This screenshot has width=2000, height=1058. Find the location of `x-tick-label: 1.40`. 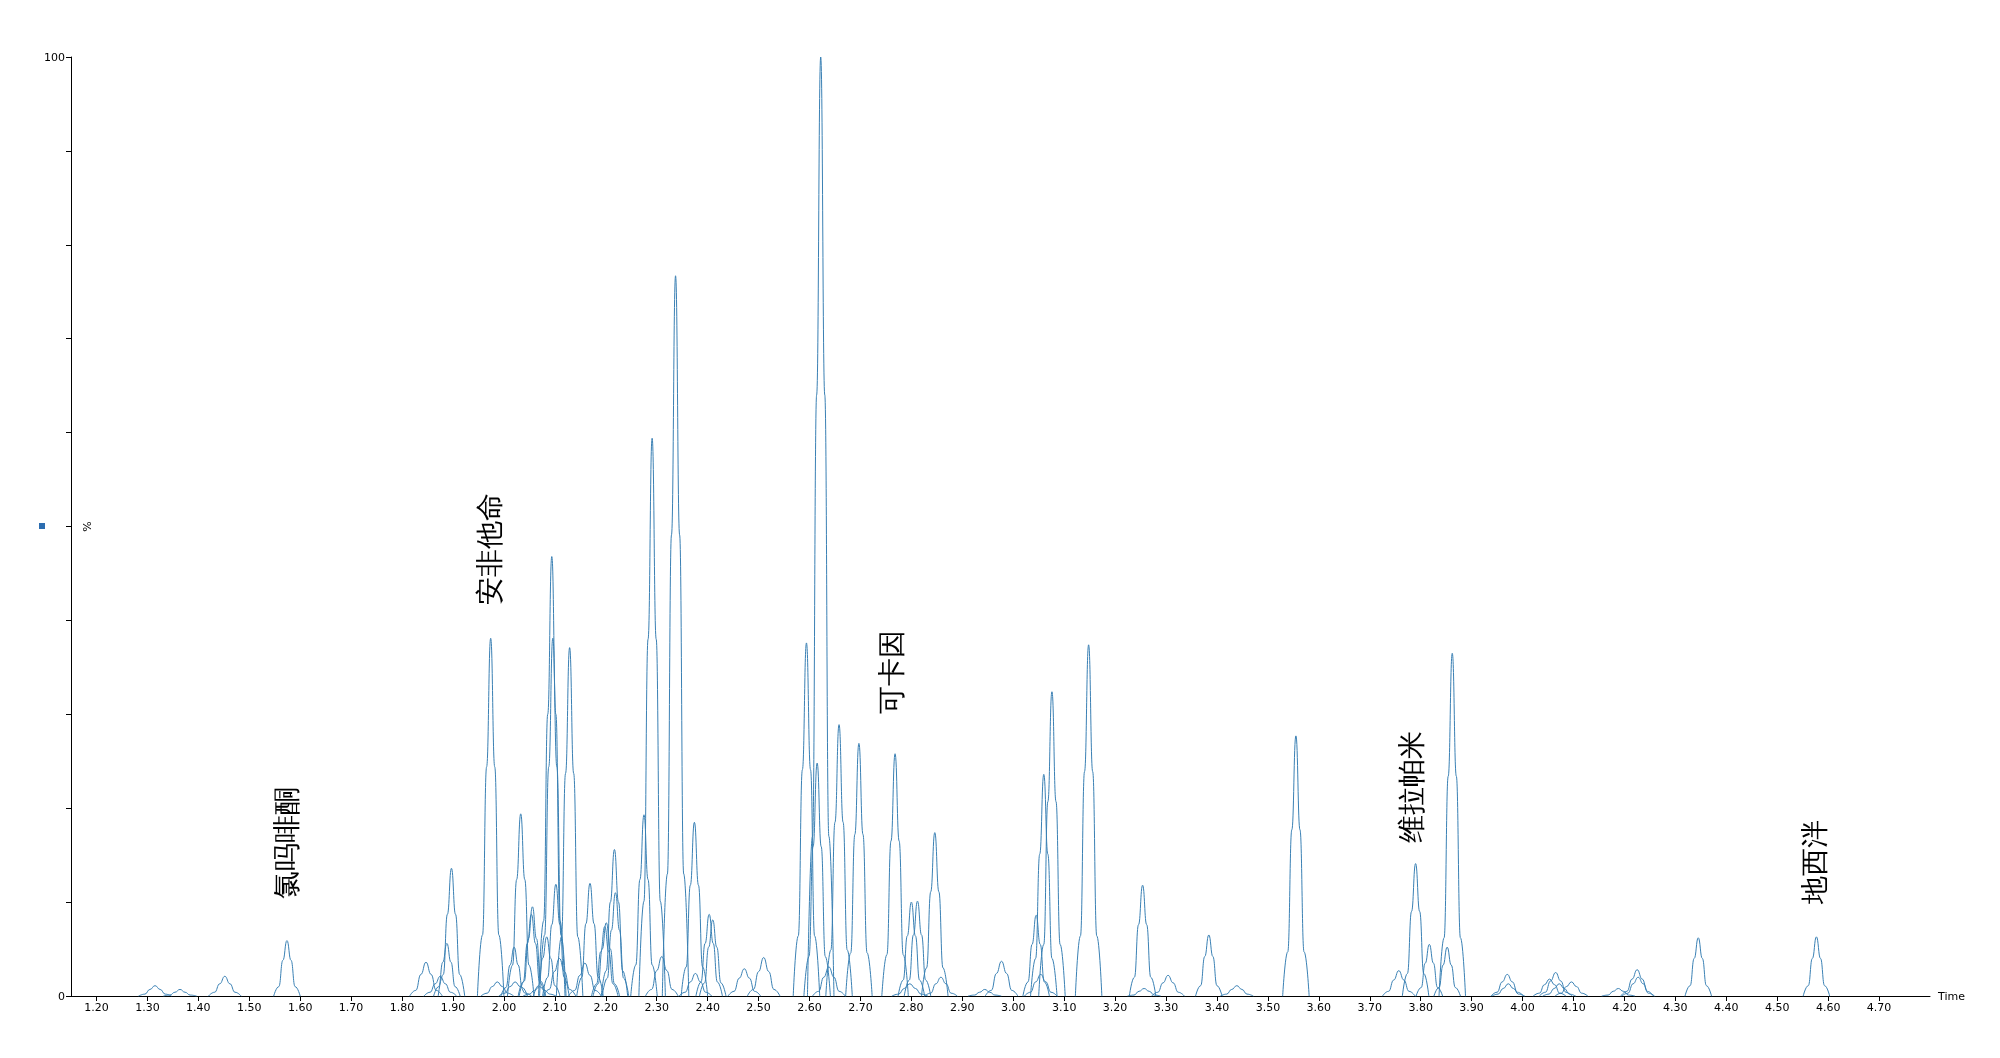

x-tick-label: 1.40 is located at coordinates (198, 1007).